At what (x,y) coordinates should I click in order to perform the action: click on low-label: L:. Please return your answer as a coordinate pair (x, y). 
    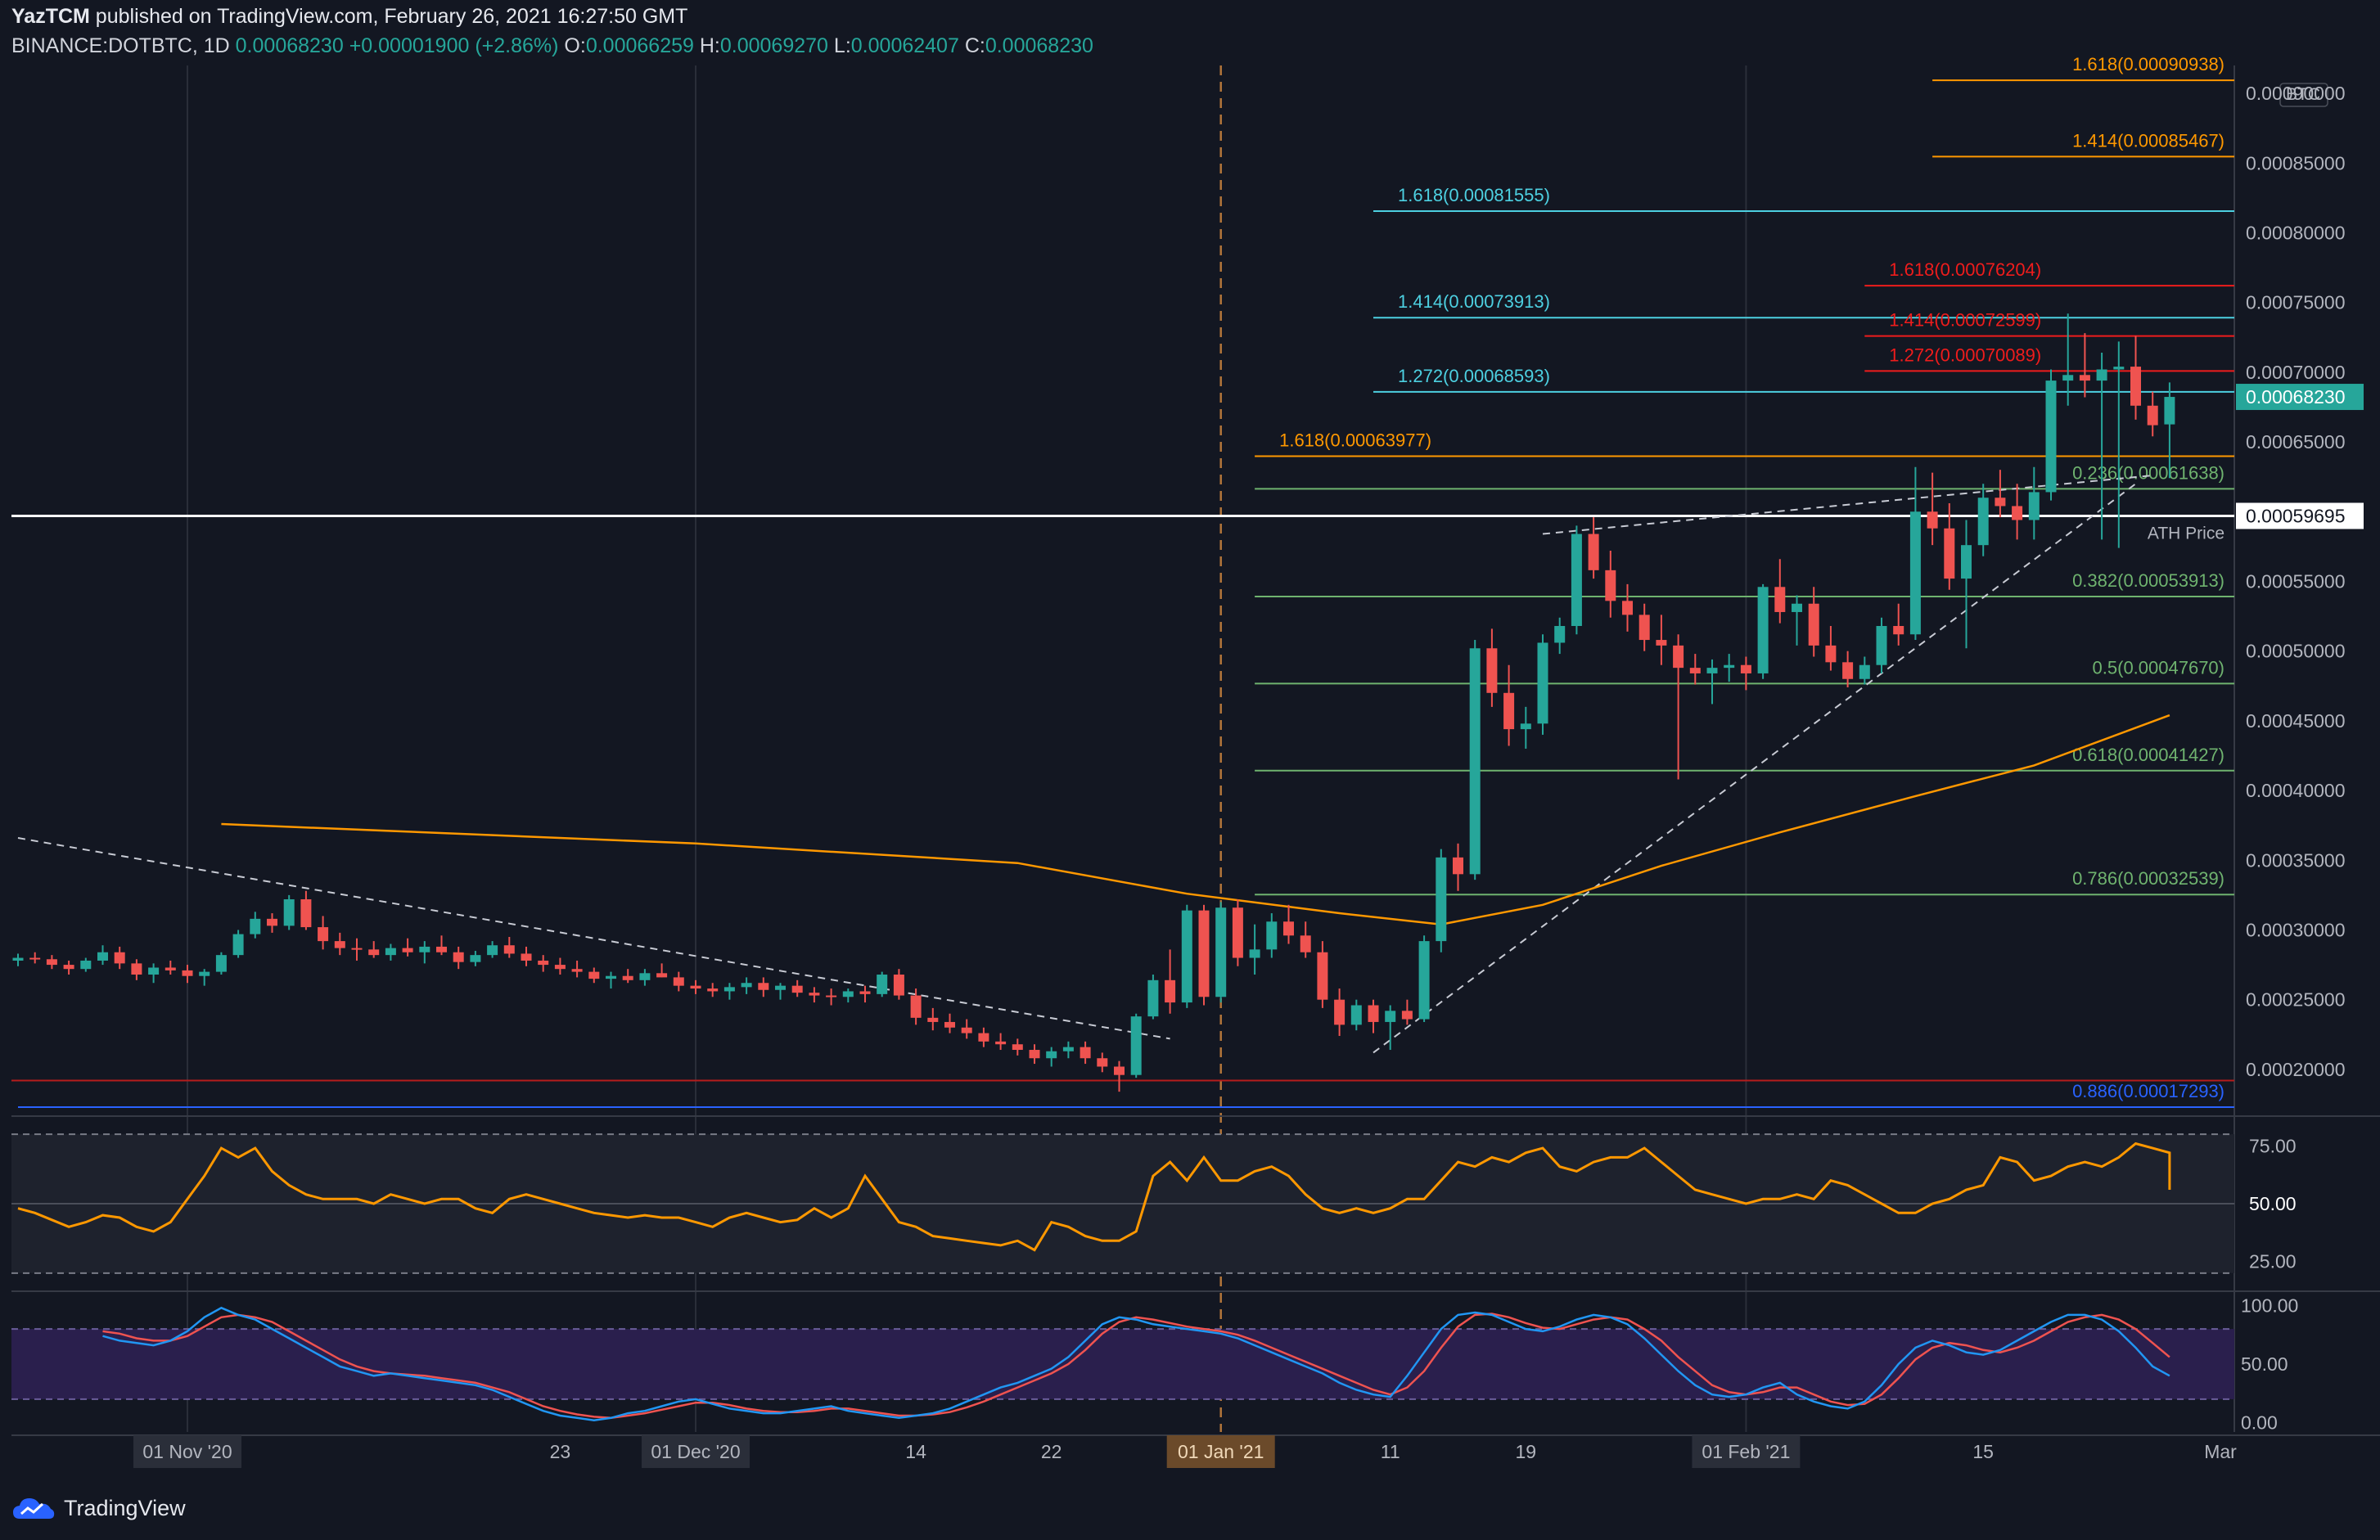
    Looking at the image, I should click on (842, 45).